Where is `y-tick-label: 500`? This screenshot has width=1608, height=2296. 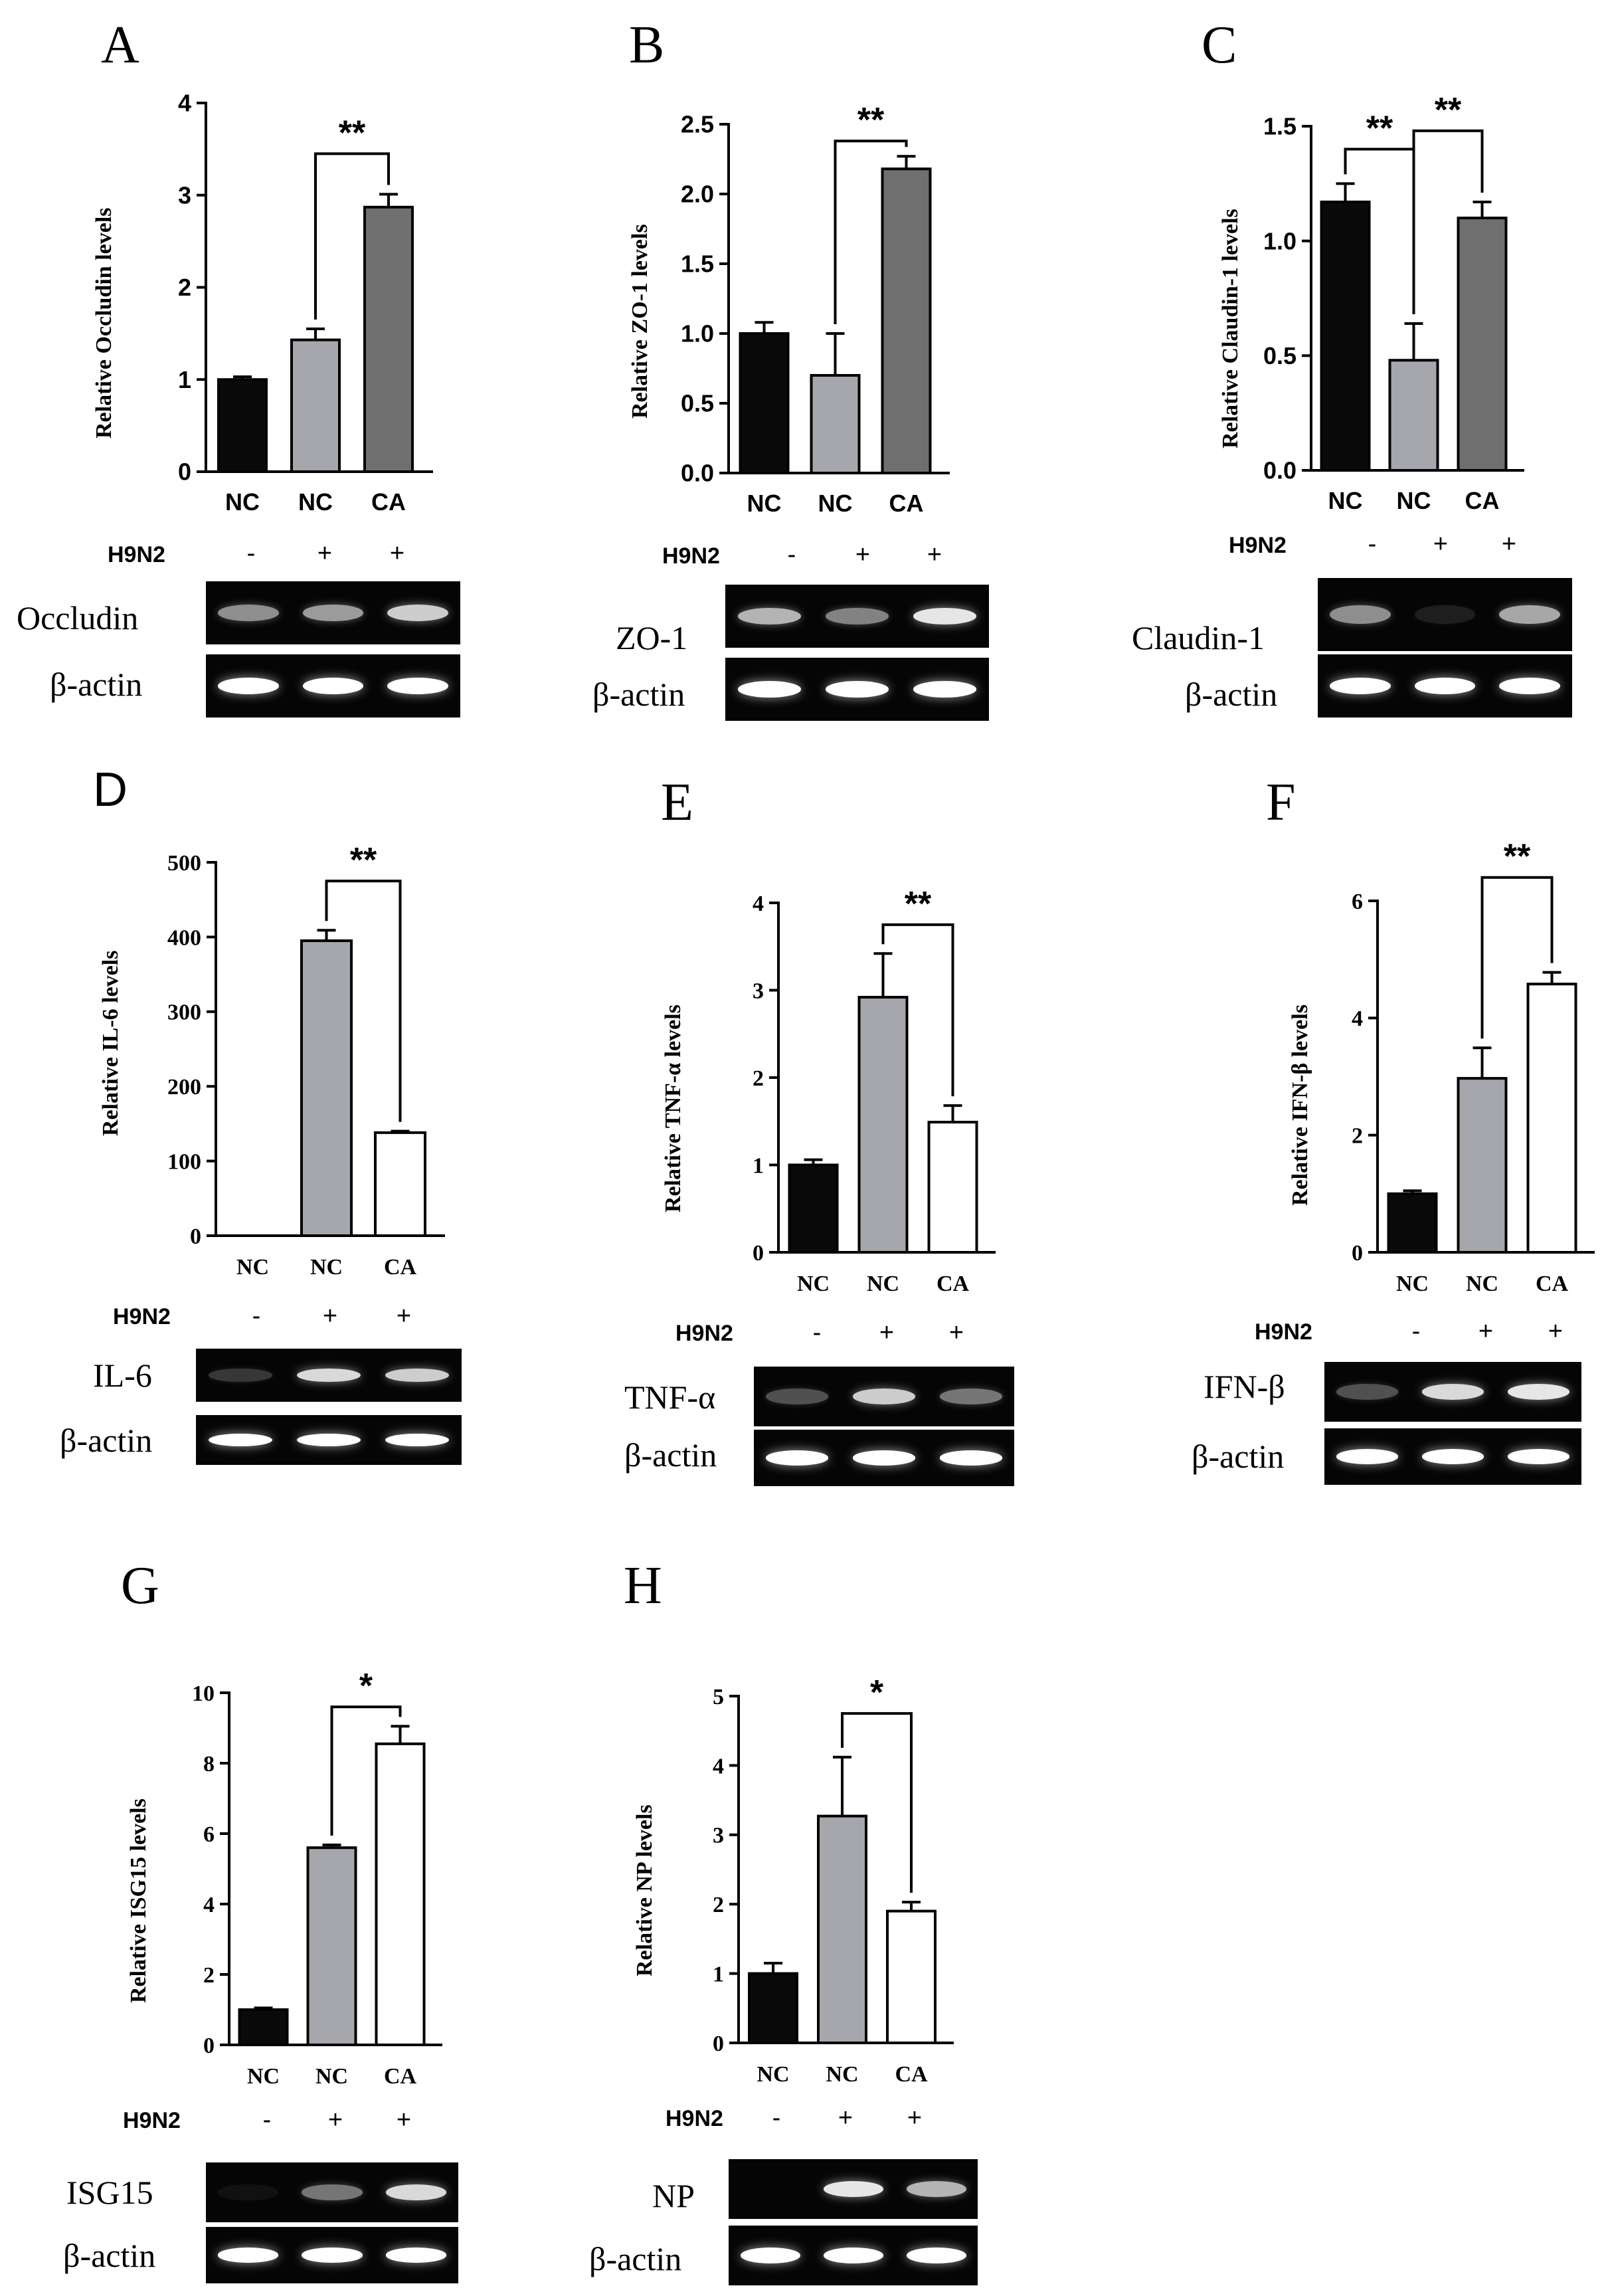 y-tick-label: 500 is located at coordinates (184, 863).